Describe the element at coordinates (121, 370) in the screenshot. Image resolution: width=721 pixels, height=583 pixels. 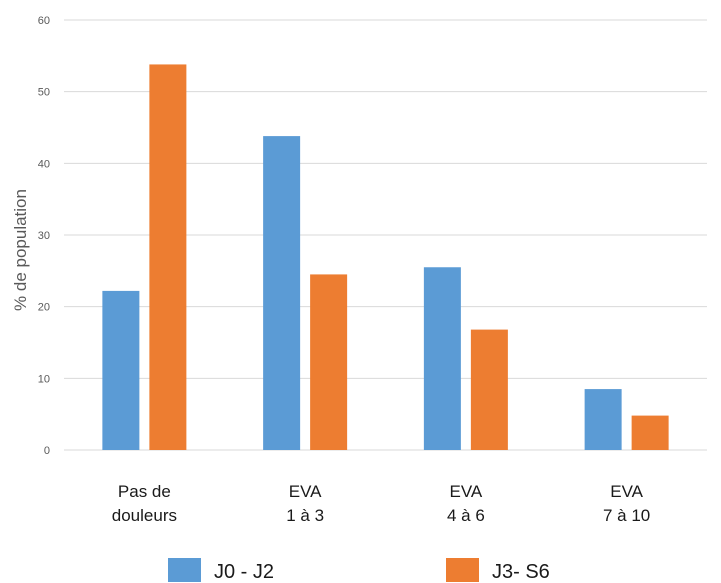
I see `bar-series1-cat1` at that location.